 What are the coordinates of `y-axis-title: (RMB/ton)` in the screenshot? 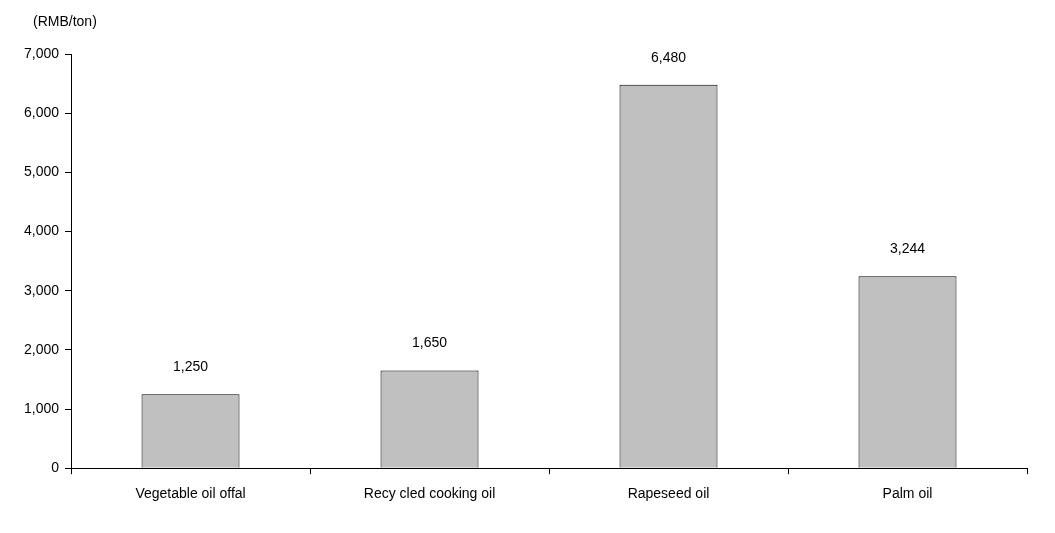 It's located at (65, 20).